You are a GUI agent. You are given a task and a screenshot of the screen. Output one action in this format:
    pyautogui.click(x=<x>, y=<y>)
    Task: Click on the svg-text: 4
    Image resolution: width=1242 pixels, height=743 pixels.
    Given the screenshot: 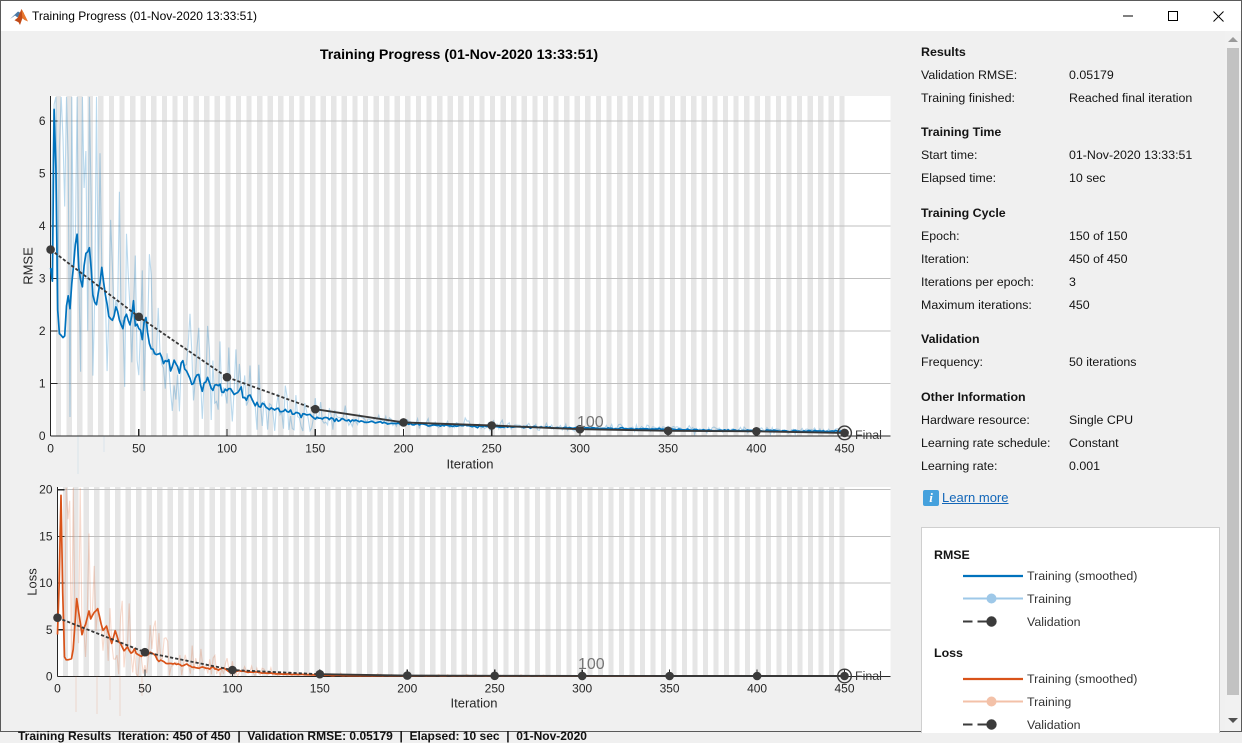 What is the action you would take?
    pyautogui.click(x=42, y=226)
    